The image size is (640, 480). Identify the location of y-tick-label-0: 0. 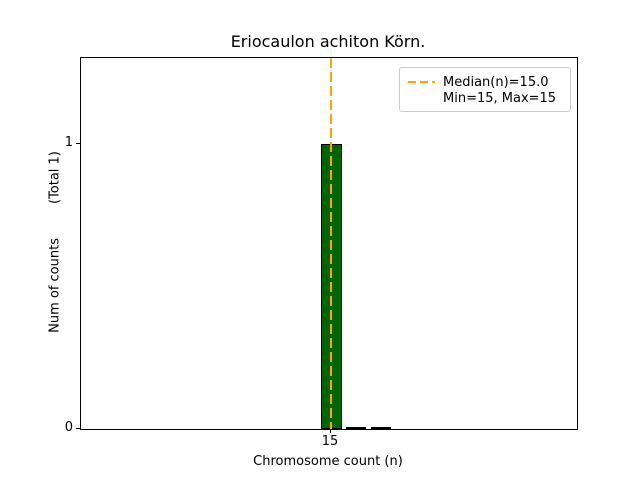
(68, 427).